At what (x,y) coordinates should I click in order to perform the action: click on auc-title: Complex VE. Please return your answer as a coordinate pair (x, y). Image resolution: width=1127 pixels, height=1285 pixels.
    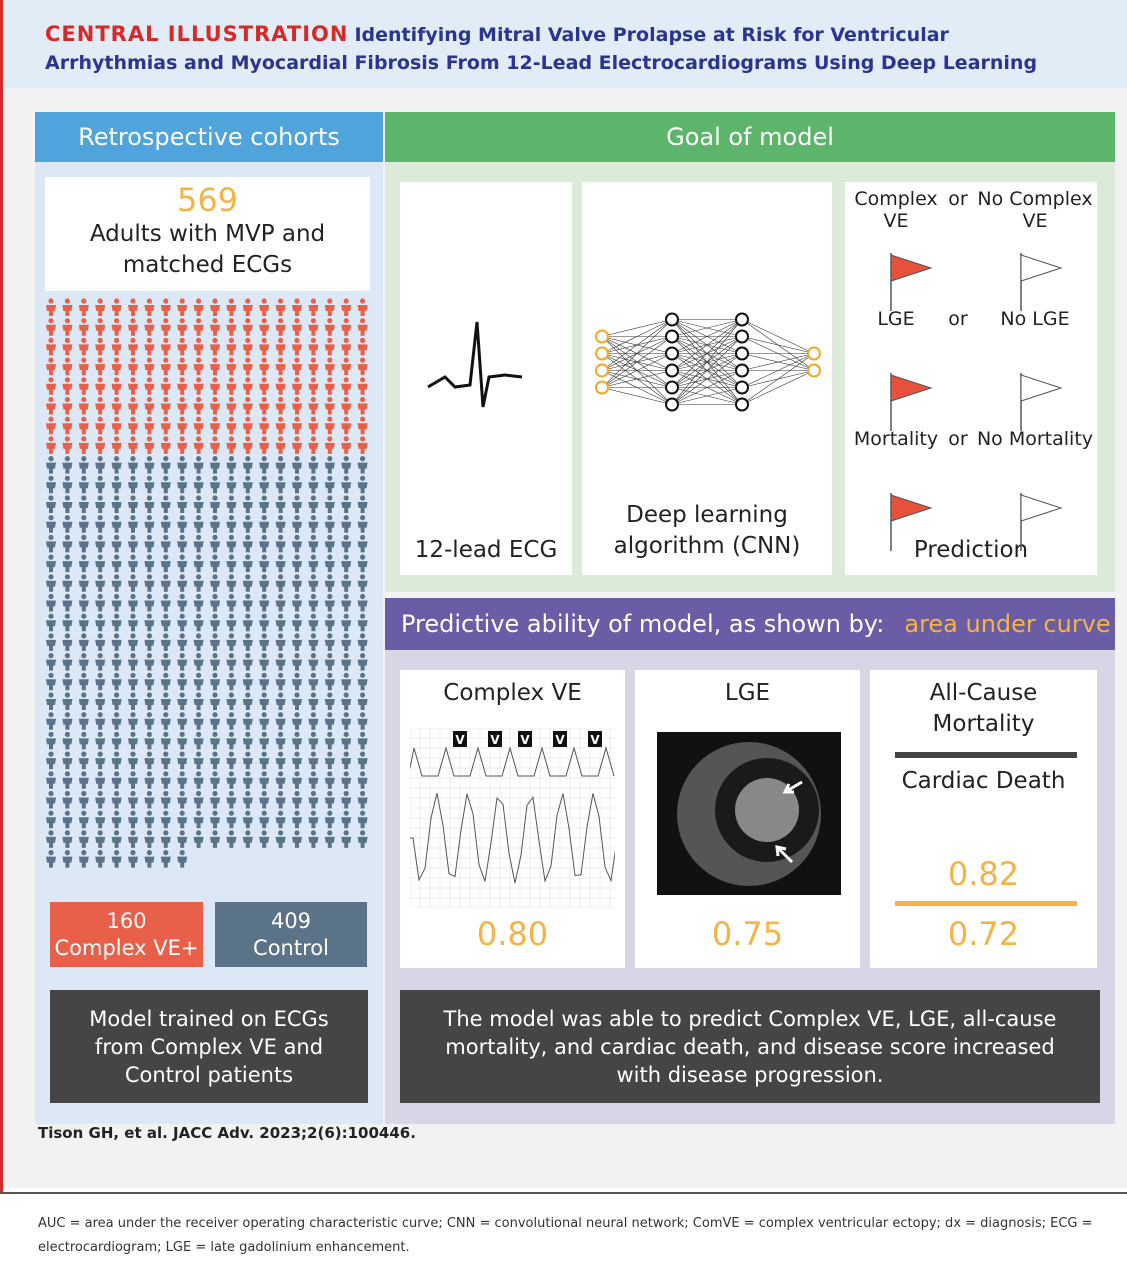
    Looking at the image, I should click on (512, 693).